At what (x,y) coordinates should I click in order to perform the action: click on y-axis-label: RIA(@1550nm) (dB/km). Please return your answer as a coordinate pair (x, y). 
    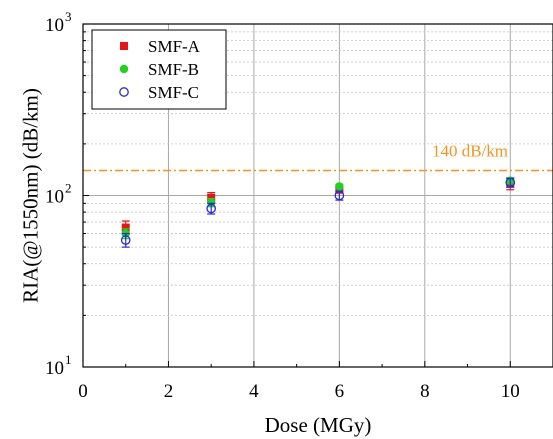
    Looking at the image, I should click on (30, 195).